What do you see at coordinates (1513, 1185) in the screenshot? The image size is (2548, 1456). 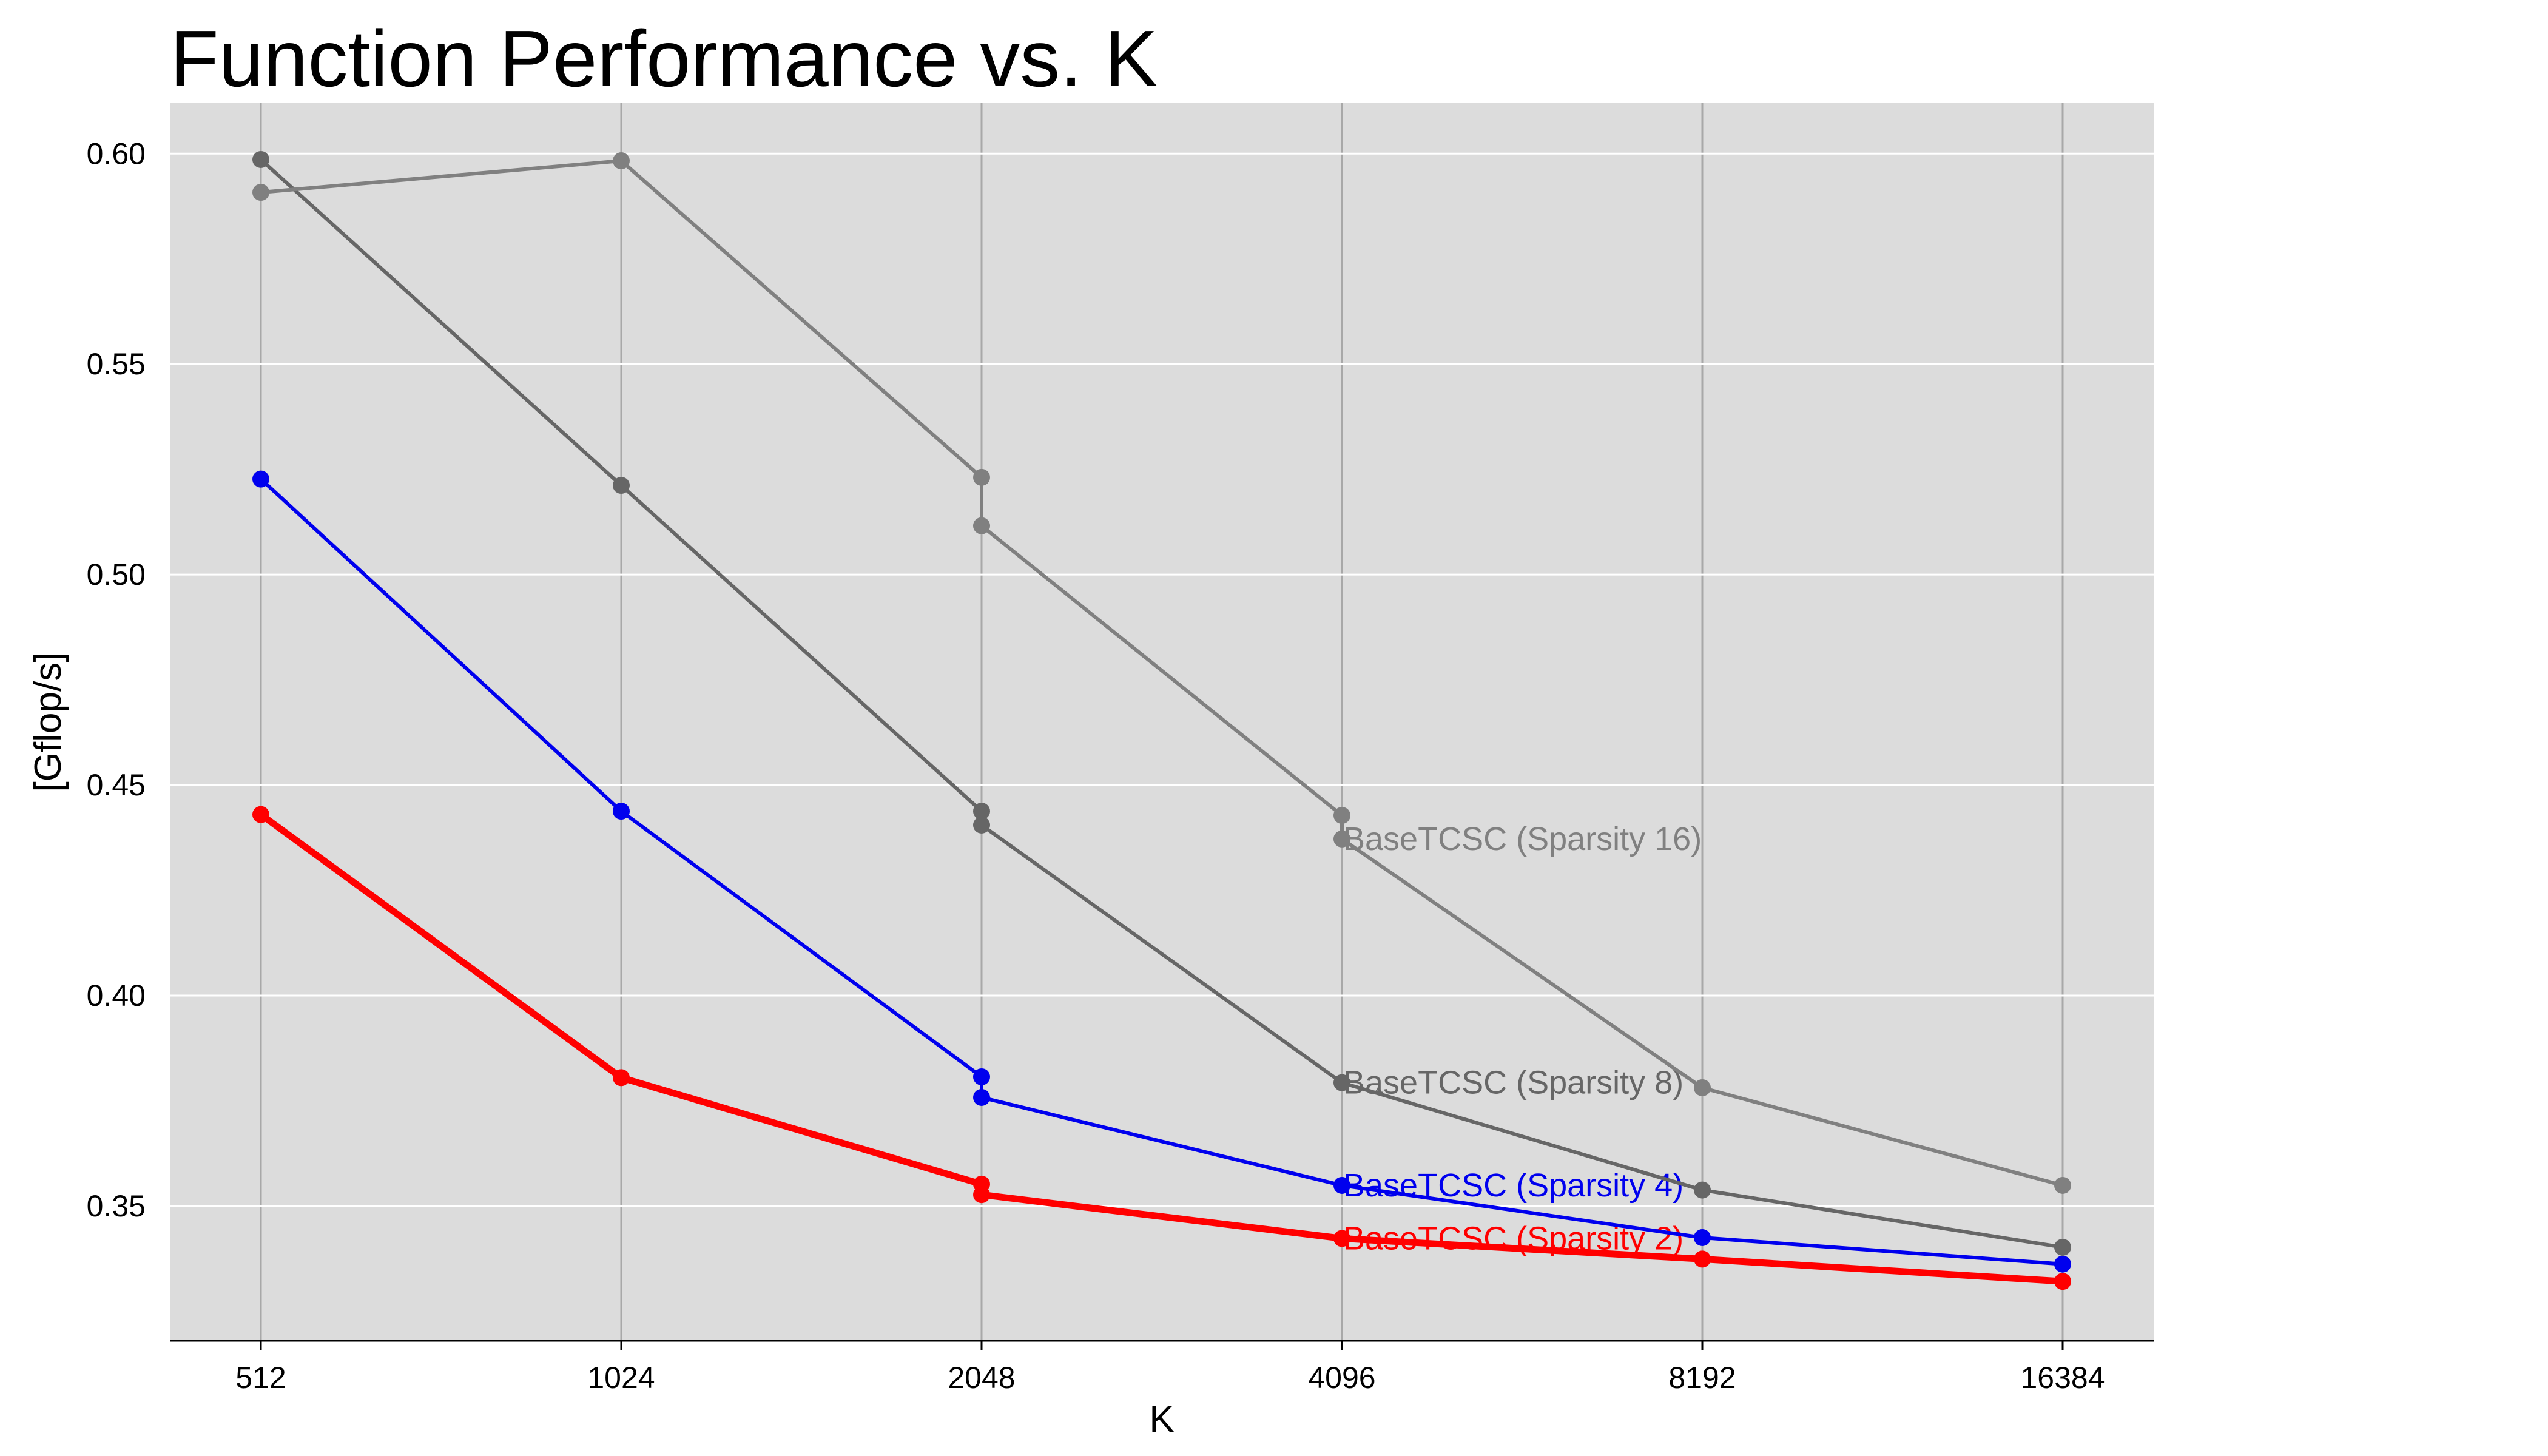 I see `series-label-2: BaseTCSC (Sparsity 4)` at bounding box center [1513, 1185].